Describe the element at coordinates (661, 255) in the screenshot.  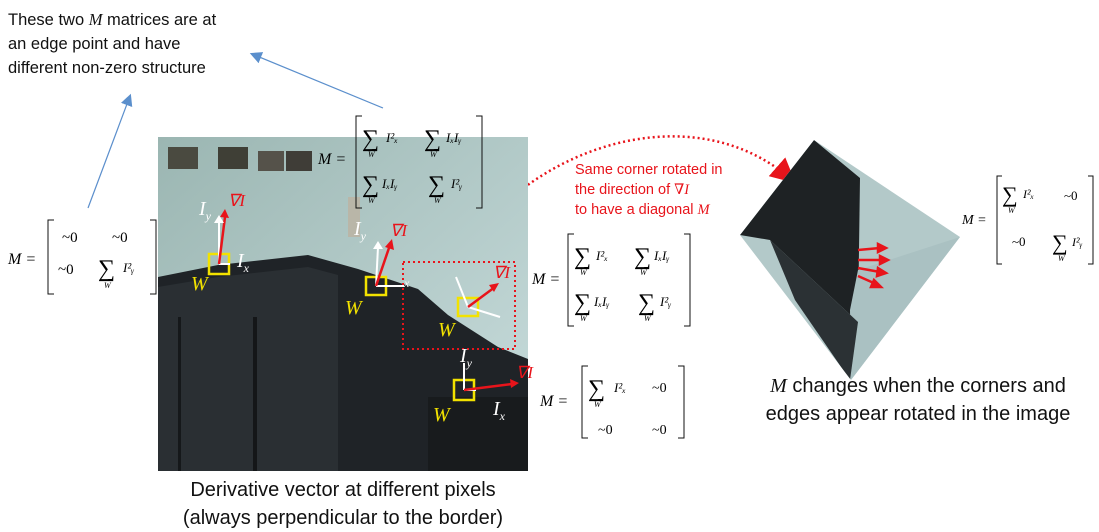
I see `matrix-middle-a12: IₓIᵧ` at that location.